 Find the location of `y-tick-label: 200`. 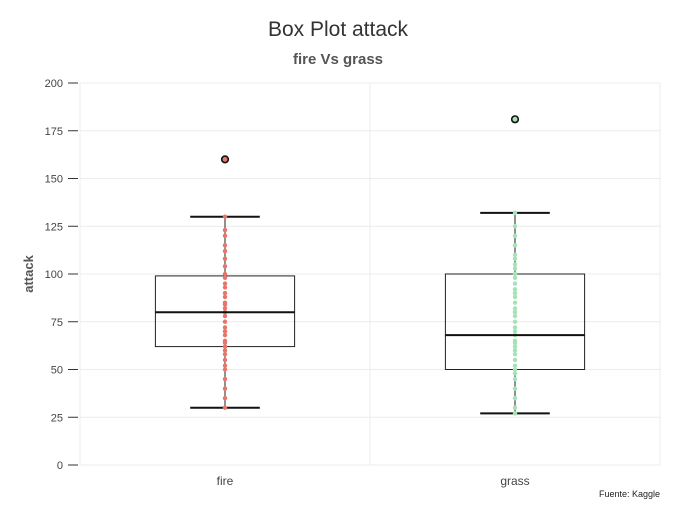

y-tick-label: 200 is located at coordinates (54, 84).